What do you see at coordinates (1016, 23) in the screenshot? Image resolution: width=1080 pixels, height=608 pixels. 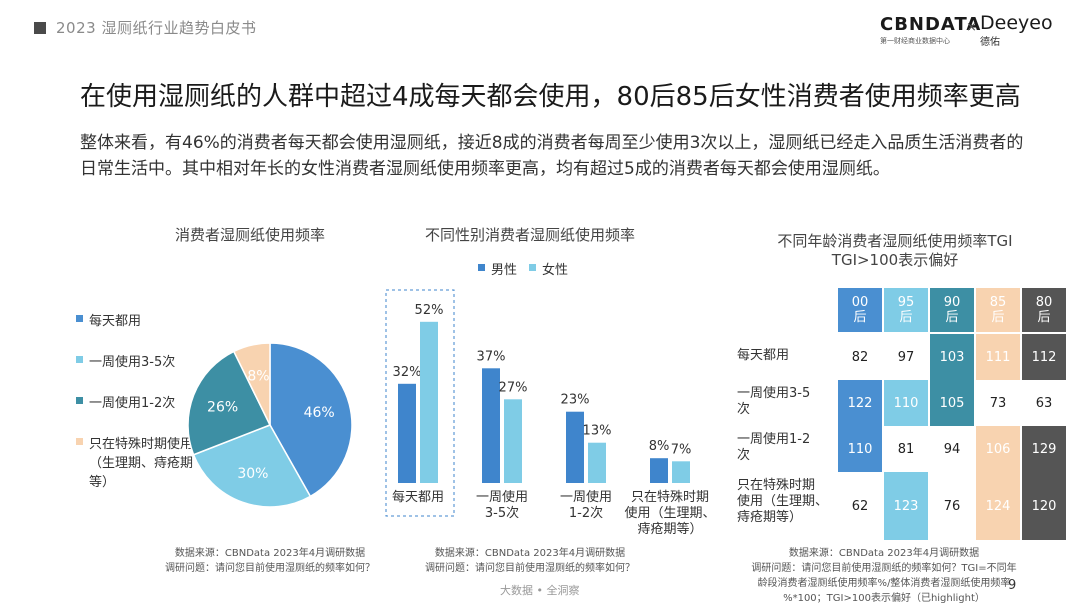 I see `deeyeo-logo: Deeyeo` at bounding box center [1016, 23].